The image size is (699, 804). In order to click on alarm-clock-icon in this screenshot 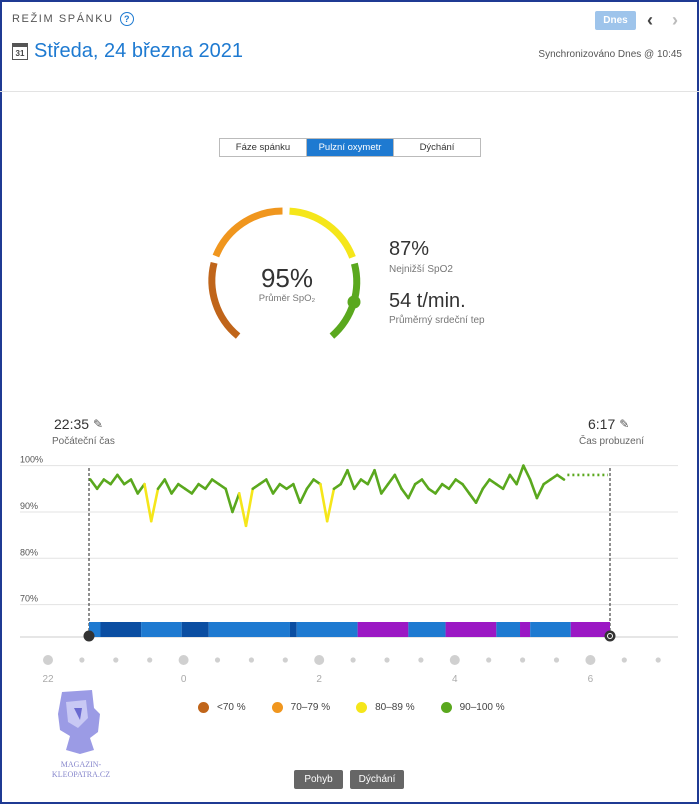, I will do `click(610, 636)`.